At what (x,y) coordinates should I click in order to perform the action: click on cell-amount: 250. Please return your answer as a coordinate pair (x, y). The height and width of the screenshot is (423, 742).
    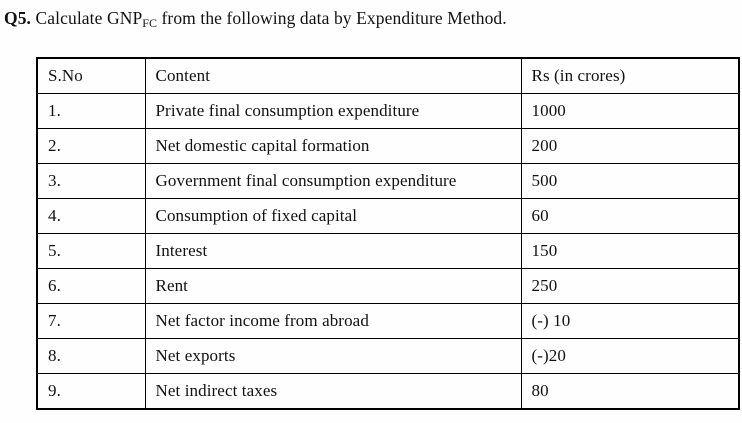
    Looking at the image, I should click on (630, 286).